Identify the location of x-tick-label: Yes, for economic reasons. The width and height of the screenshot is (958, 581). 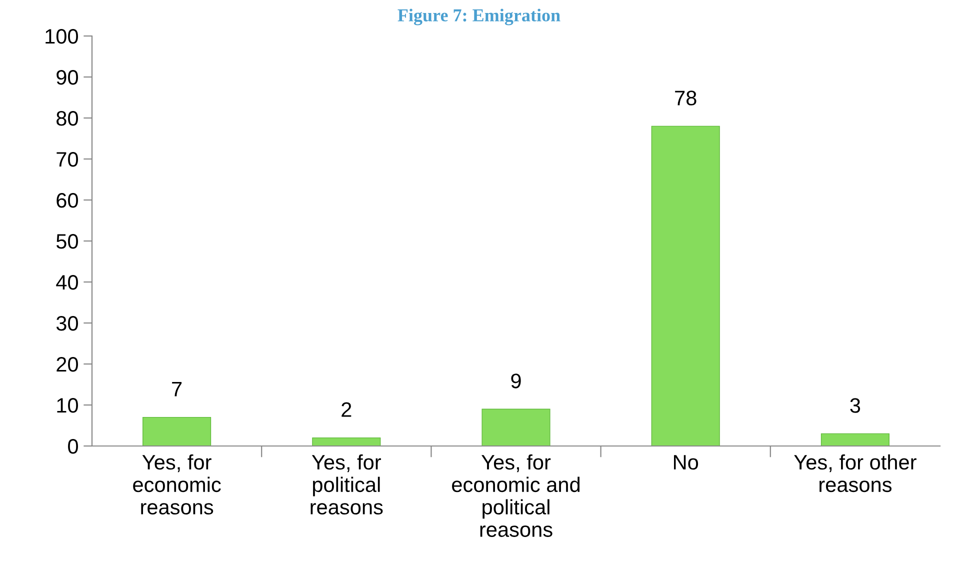
(177, 484).